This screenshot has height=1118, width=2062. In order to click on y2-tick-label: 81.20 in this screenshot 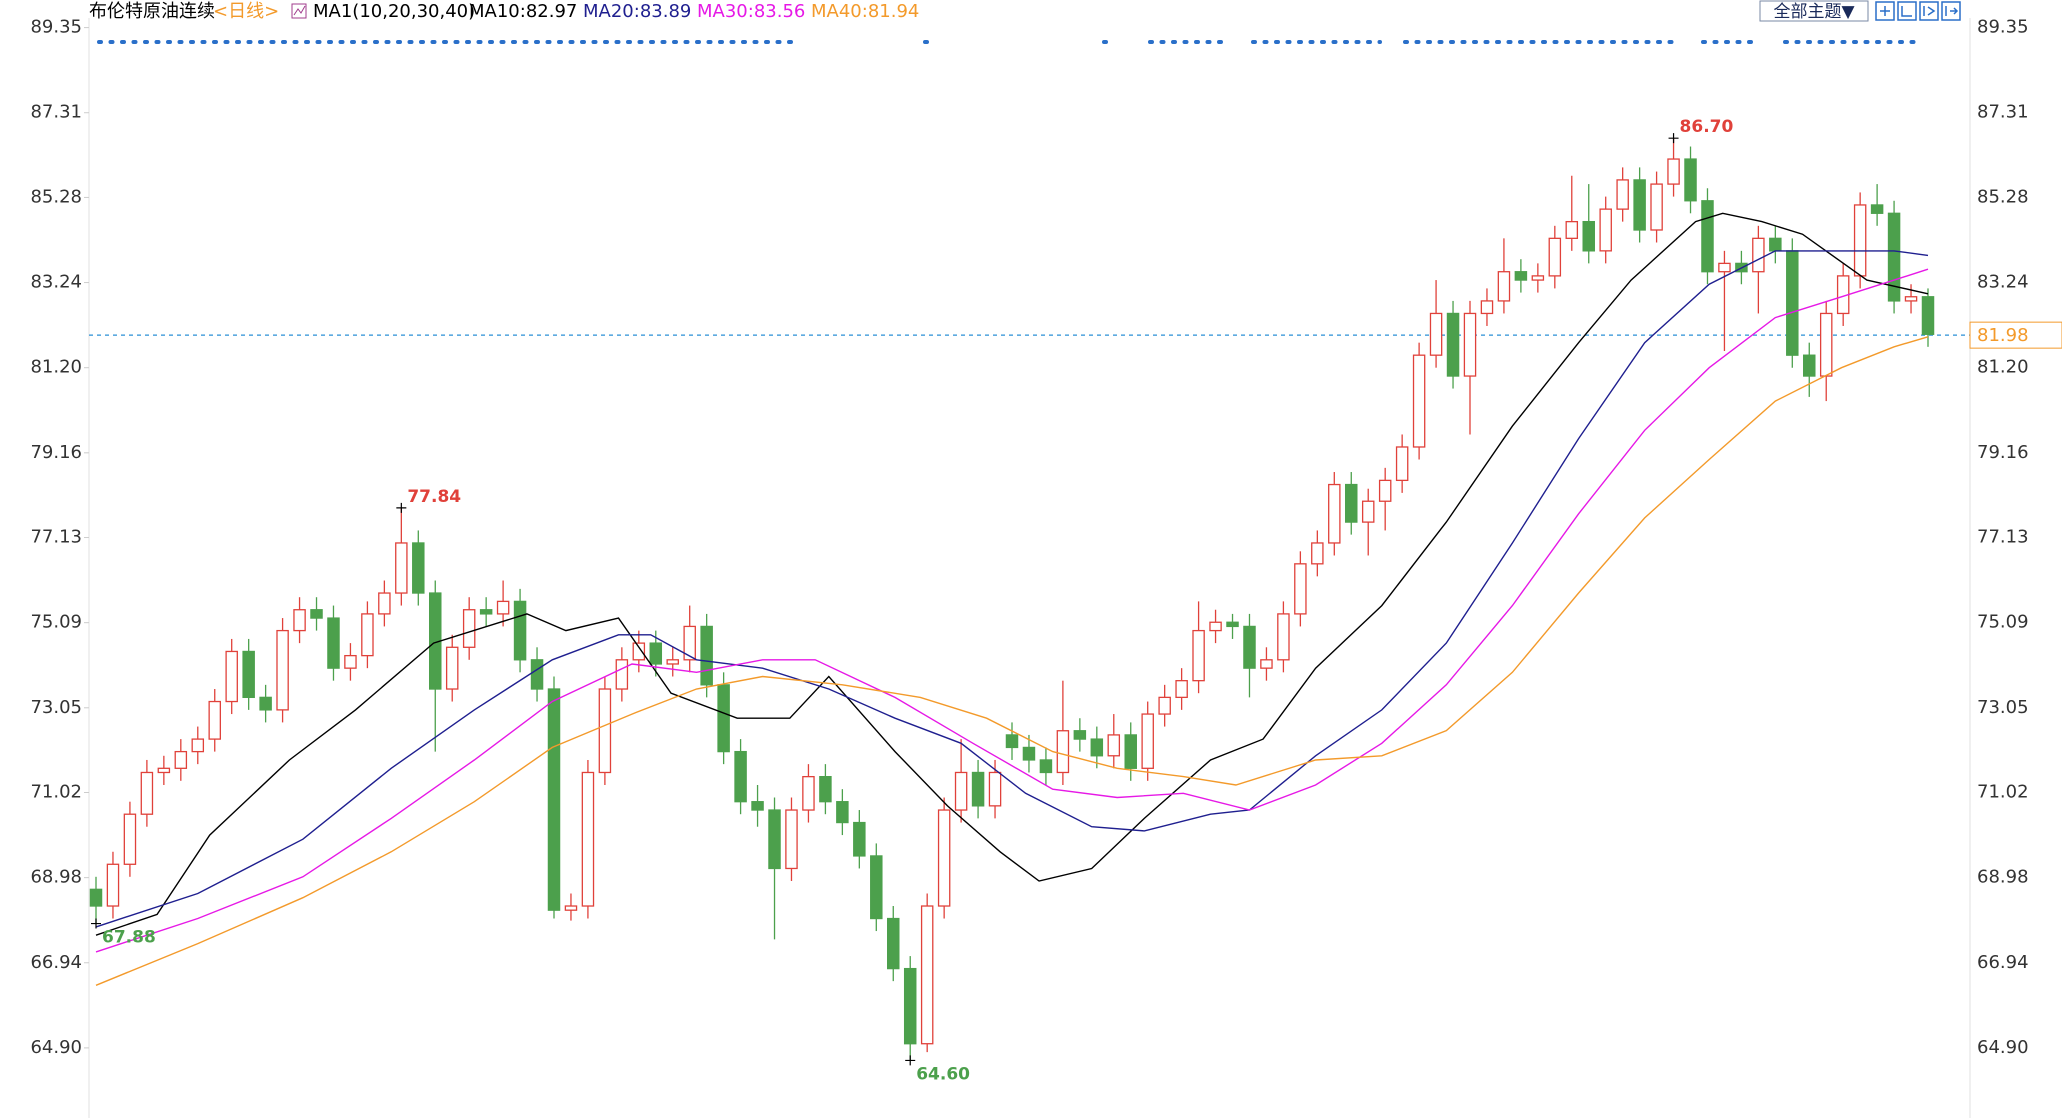, I will do `click(2003, 367)`.